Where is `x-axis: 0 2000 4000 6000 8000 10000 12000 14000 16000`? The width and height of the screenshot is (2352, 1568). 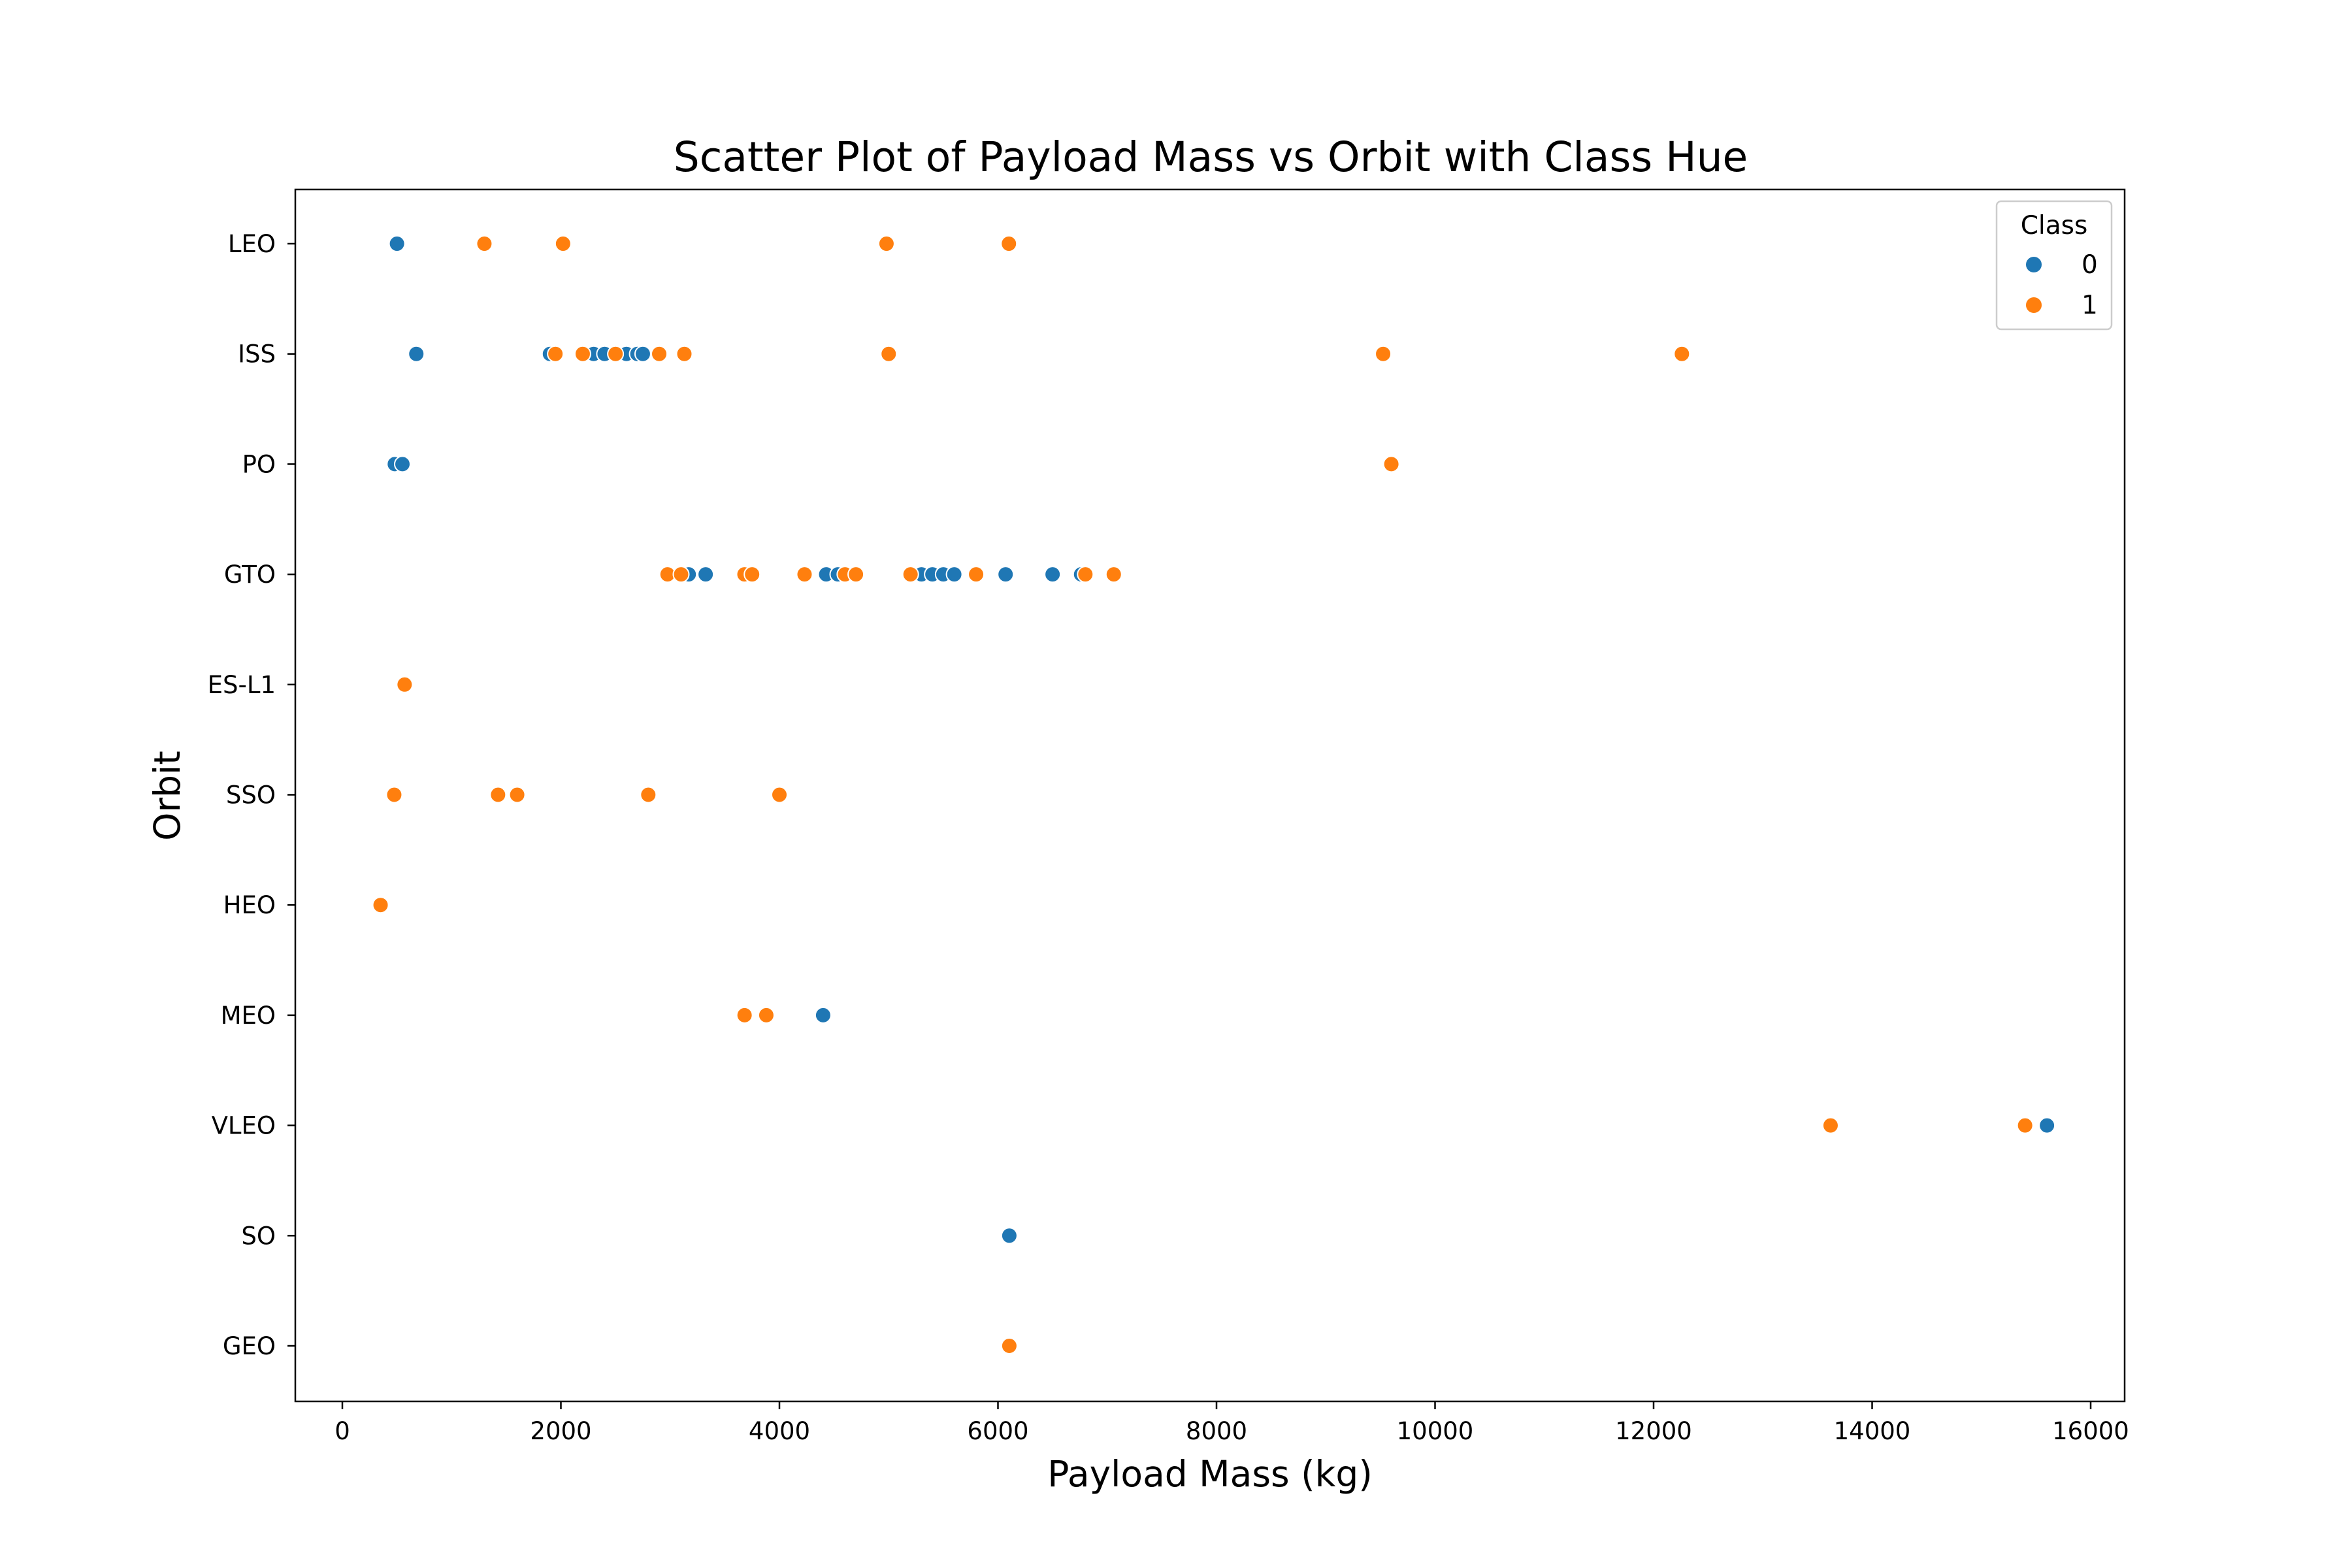
x-axis: 0 2000 4000 6000 8000 10000 12000 14000 16000 is located at coordinates (1232, 1423).